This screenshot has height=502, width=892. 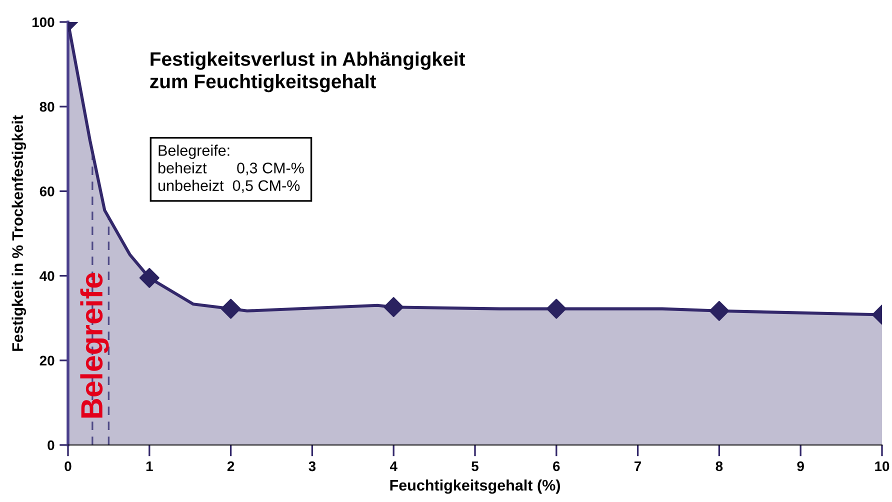 I want to click on y-tick-label: 0, so click(x=51, y=445).